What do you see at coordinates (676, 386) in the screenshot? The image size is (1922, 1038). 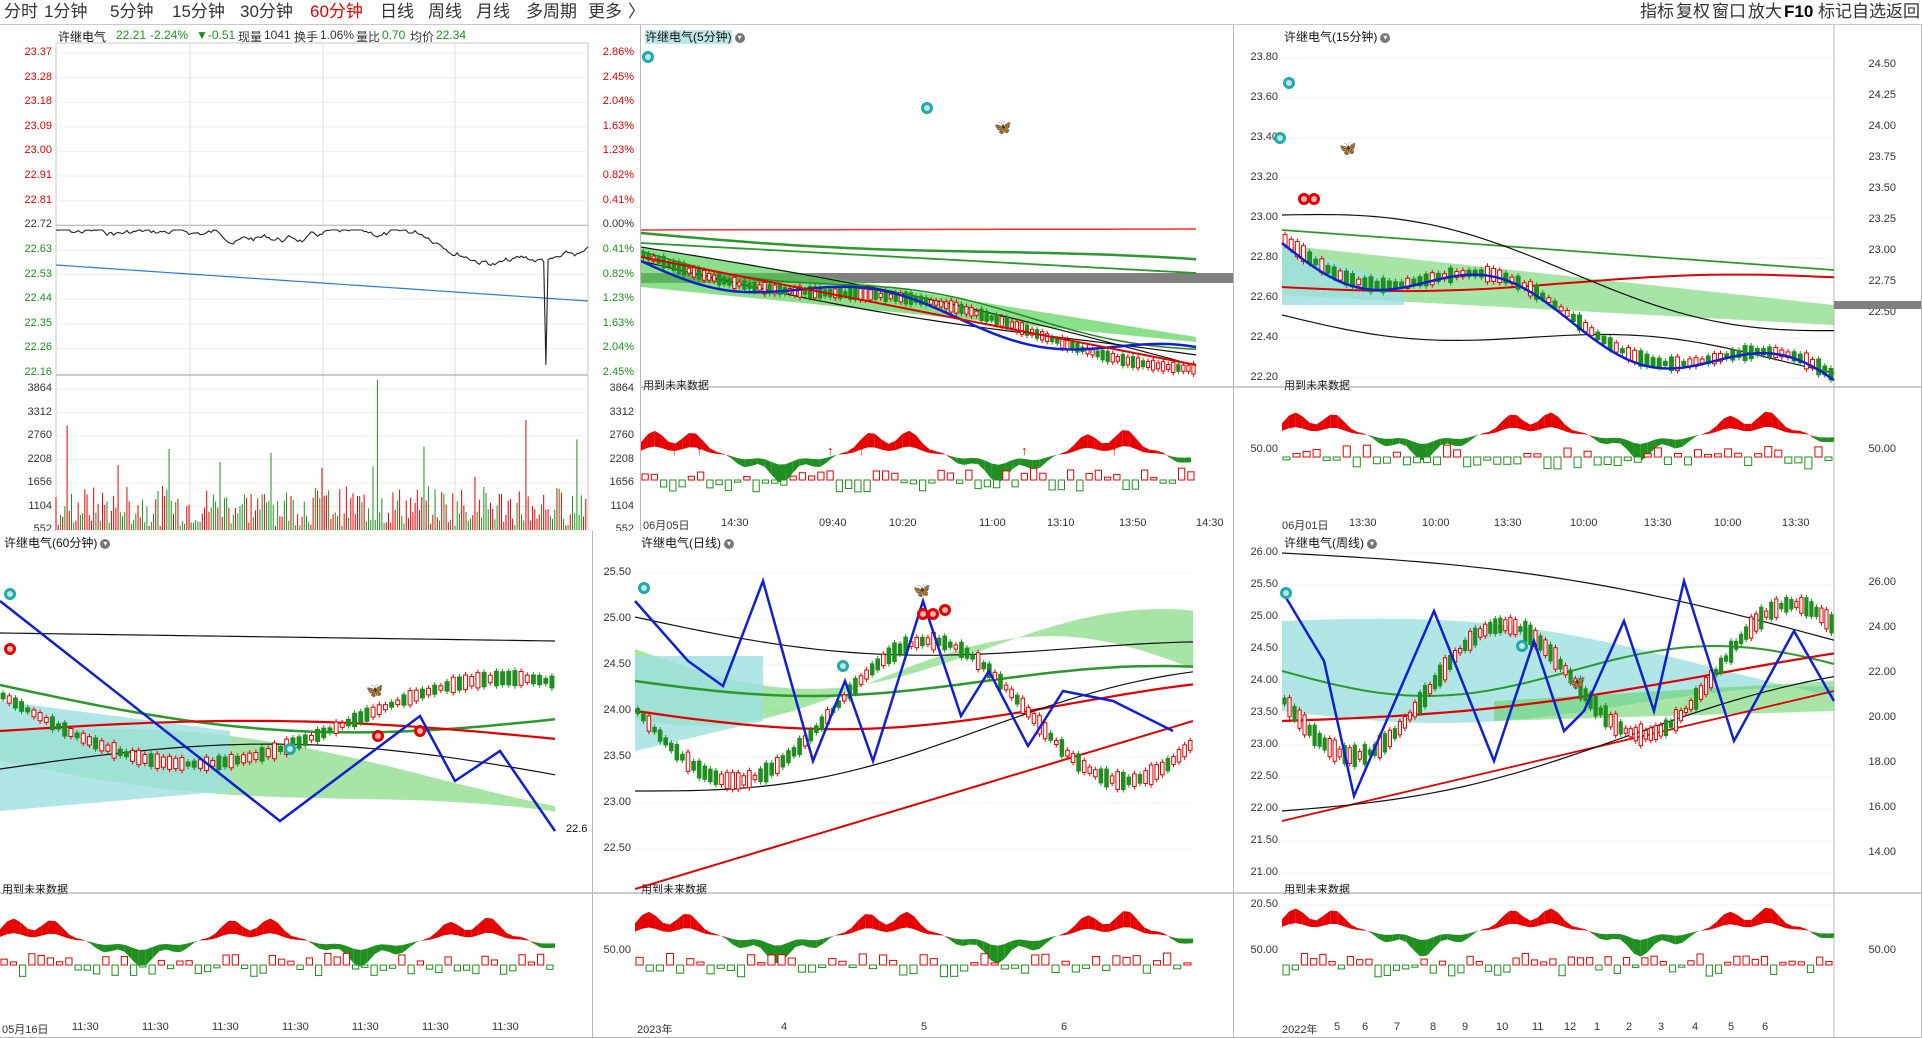 I see `future-data-note: 用到未来数据` at bounding box center [676, 386].